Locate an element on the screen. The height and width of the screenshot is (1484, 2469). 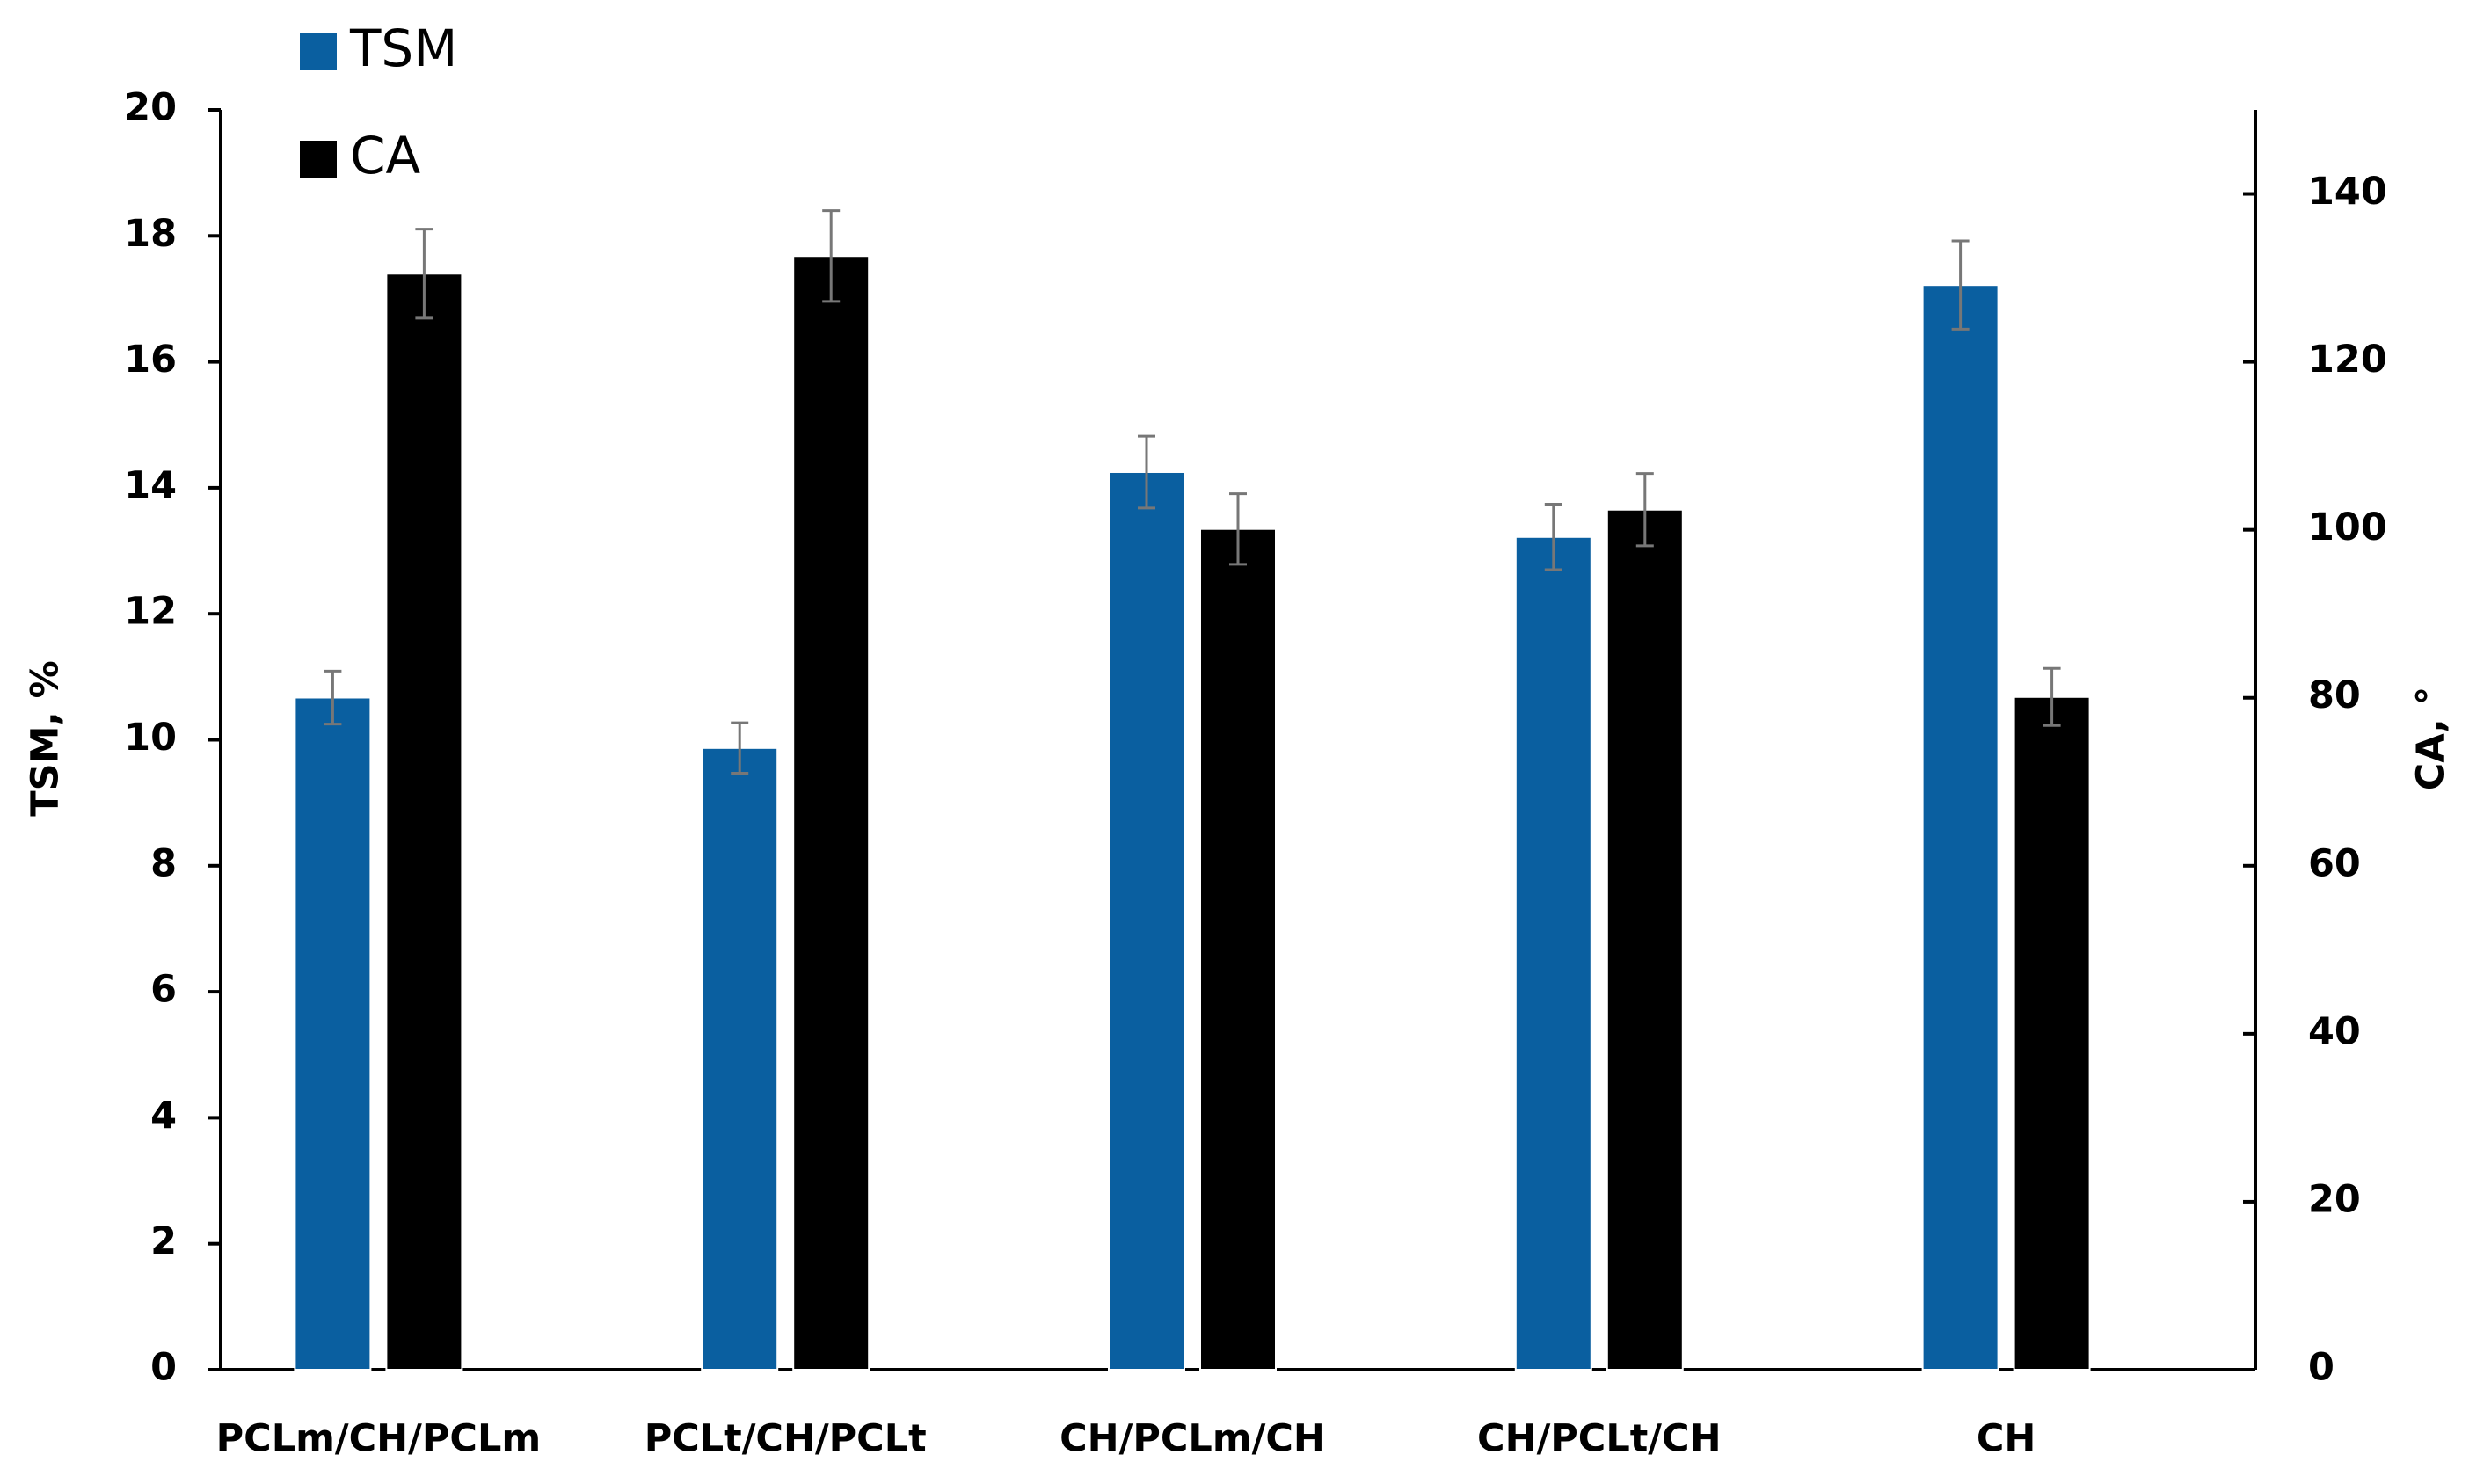
y-axis-title: TSM, % is located at coordinates (46, 738).